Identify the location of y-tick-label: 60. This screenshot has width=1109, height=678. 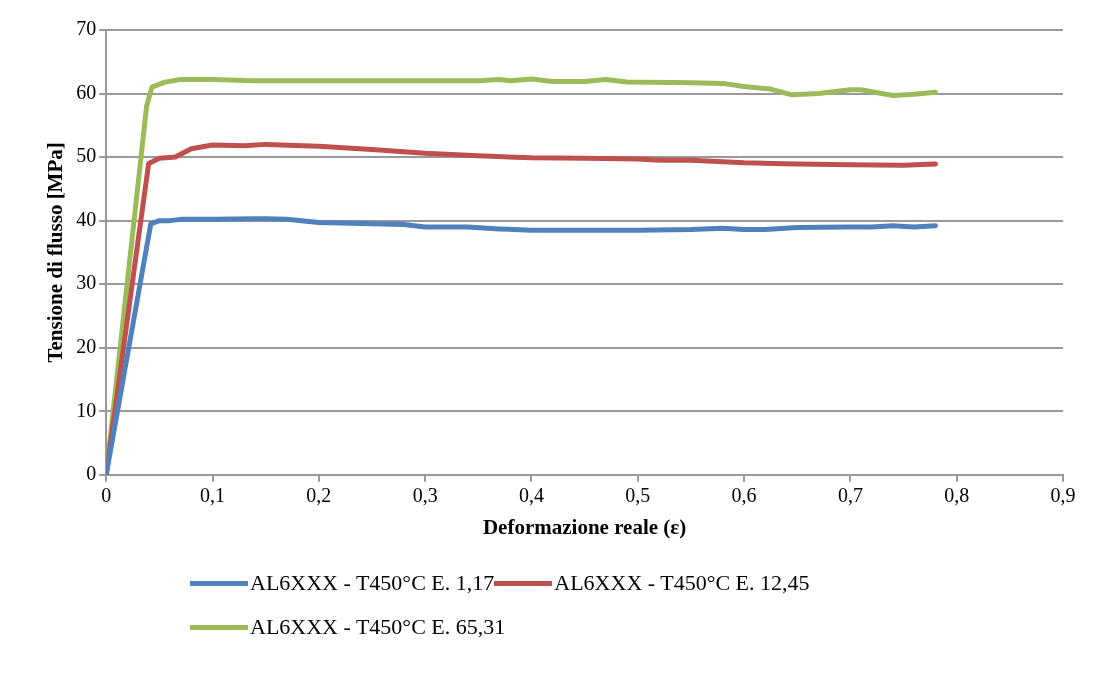
(86, 91).